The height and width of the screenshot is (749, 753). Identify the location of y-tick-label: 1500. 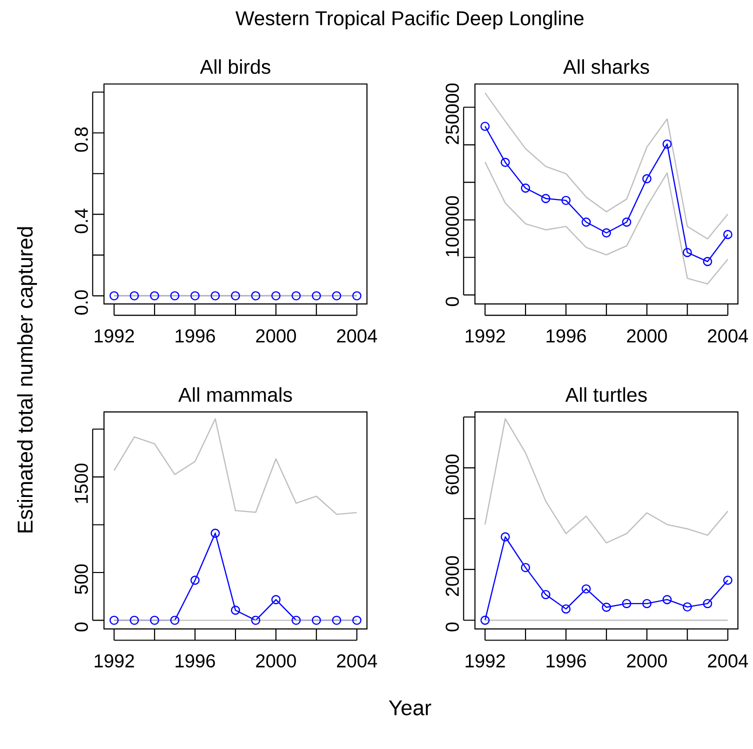
(81, 483).